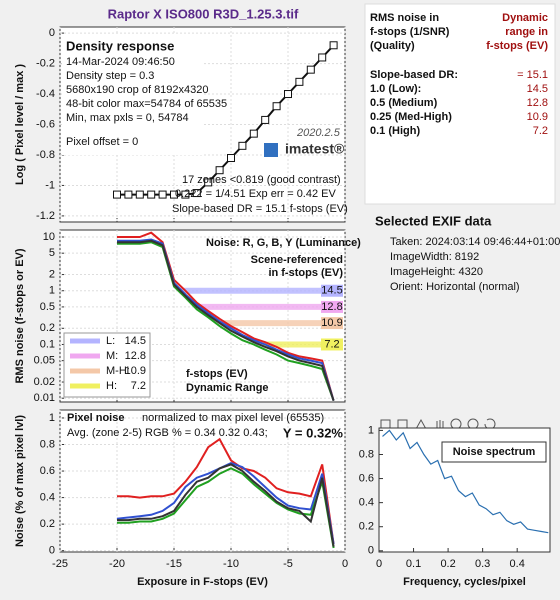  I want to click on y-tick-label: 0.01, so click(44, 398).